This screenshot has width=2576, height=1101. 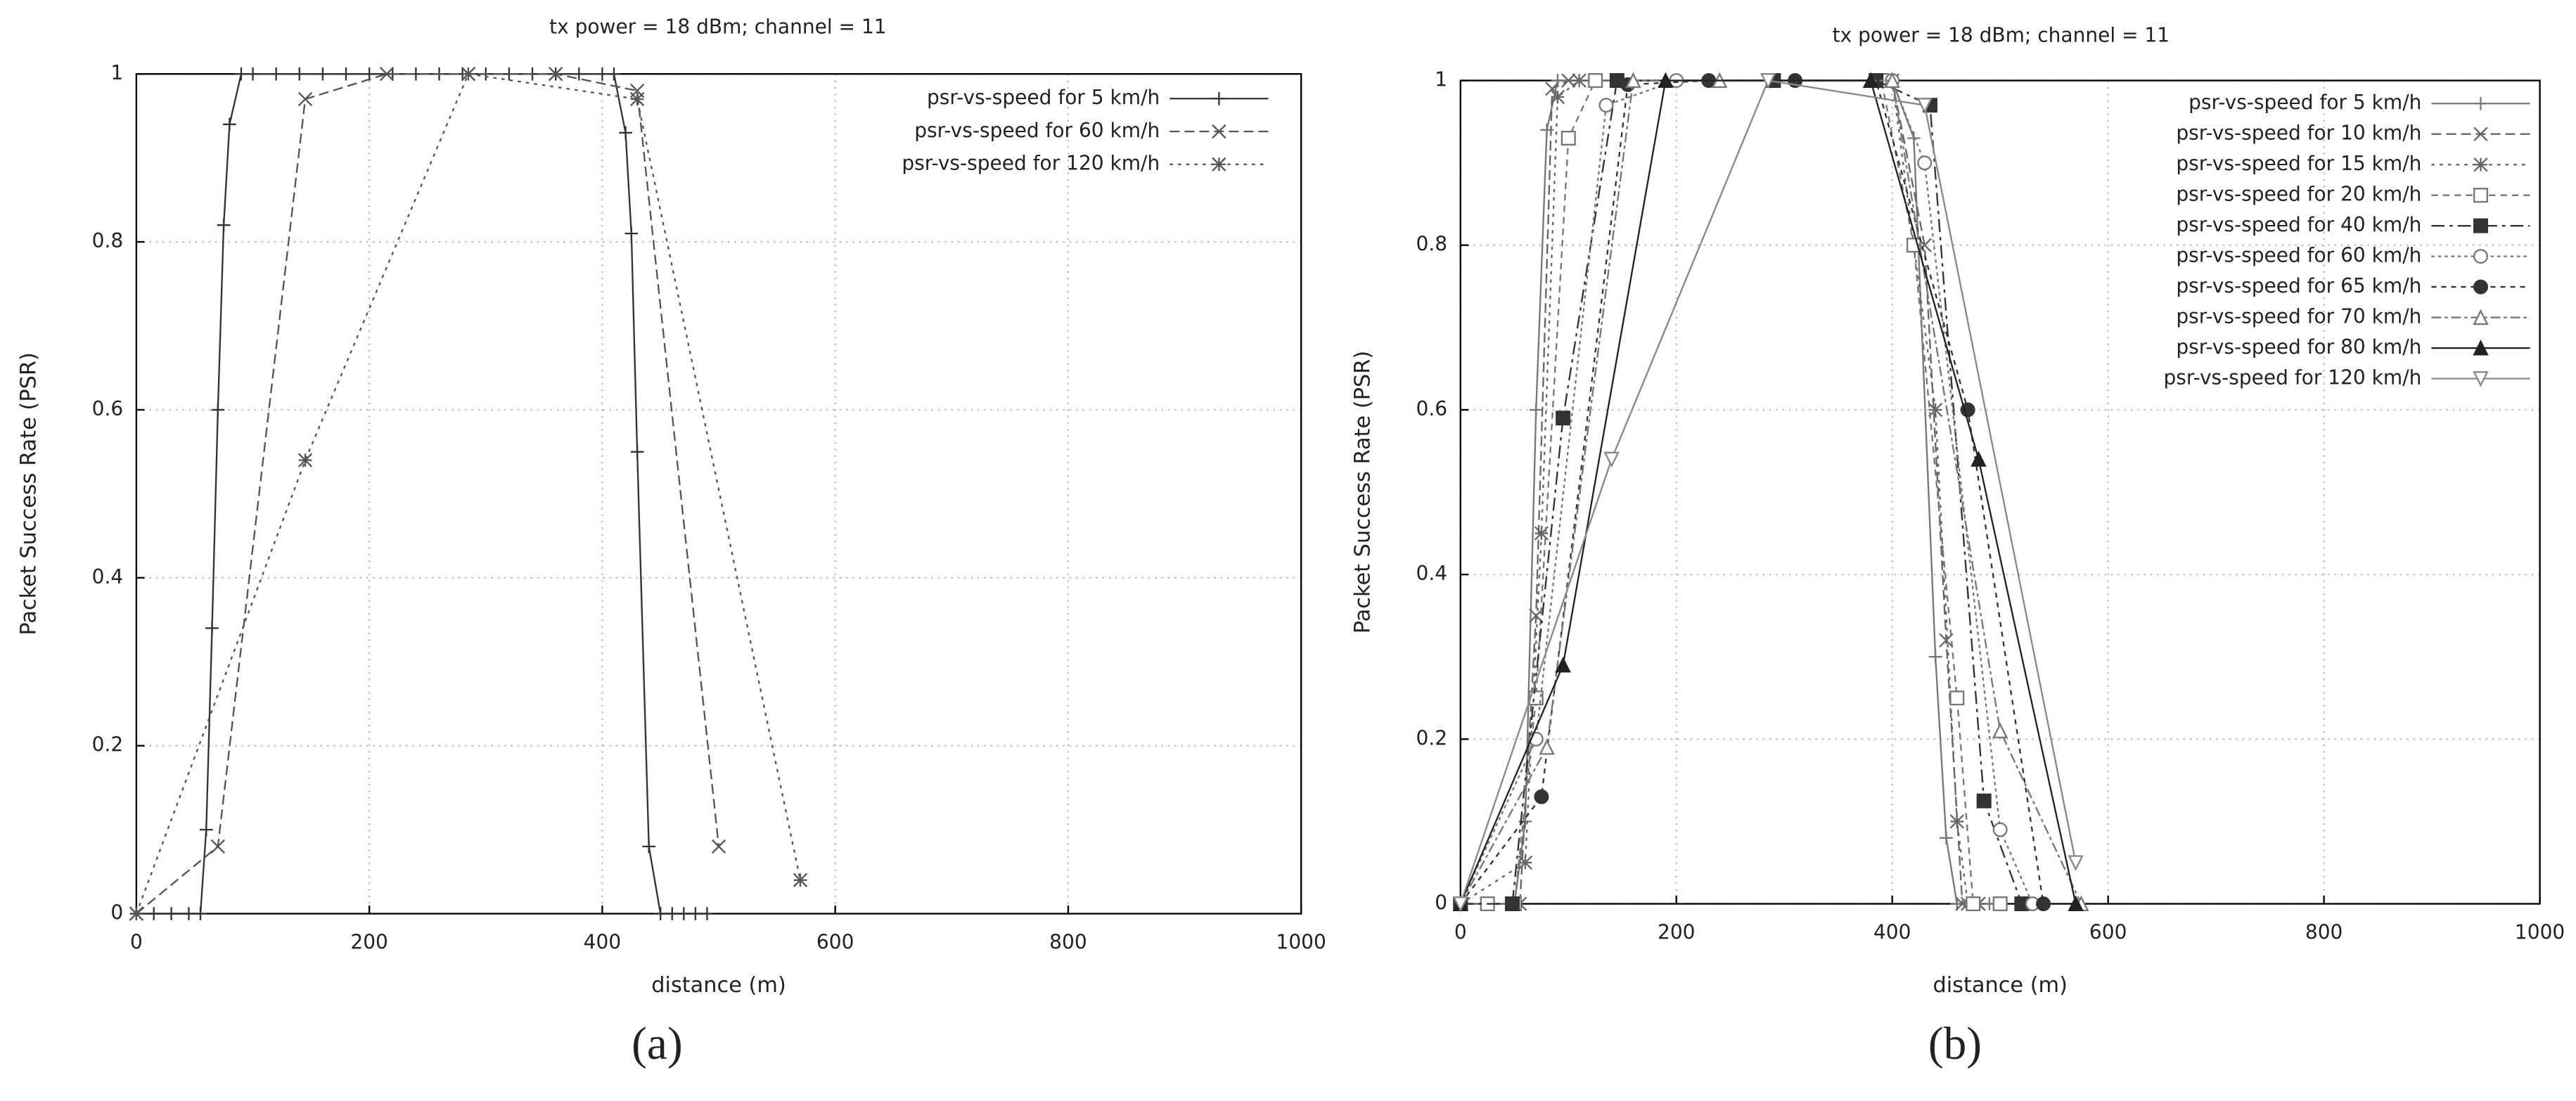 I want to click on x-tick-label: 0, so click(x=136, y=942).